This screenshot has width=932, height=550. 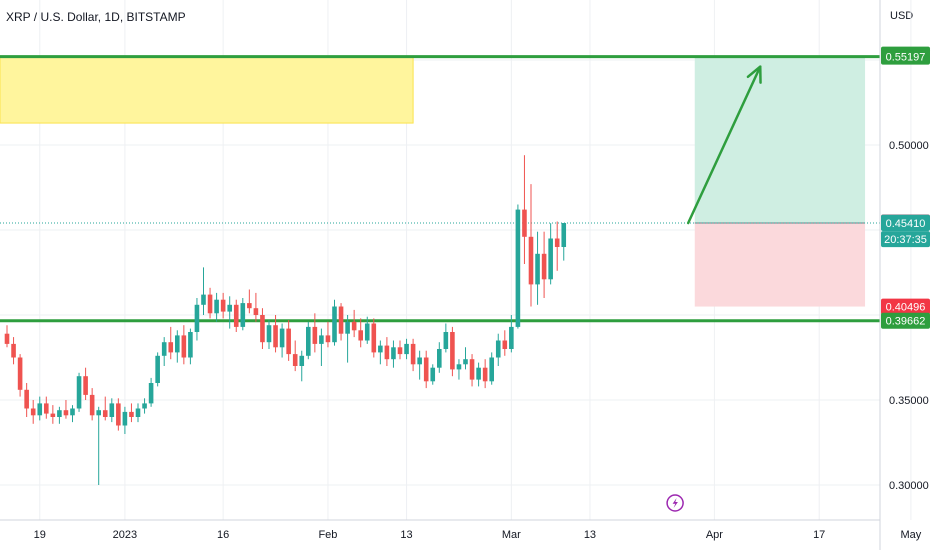 I want to click on price-label-bg, so click(x=905, y=56).